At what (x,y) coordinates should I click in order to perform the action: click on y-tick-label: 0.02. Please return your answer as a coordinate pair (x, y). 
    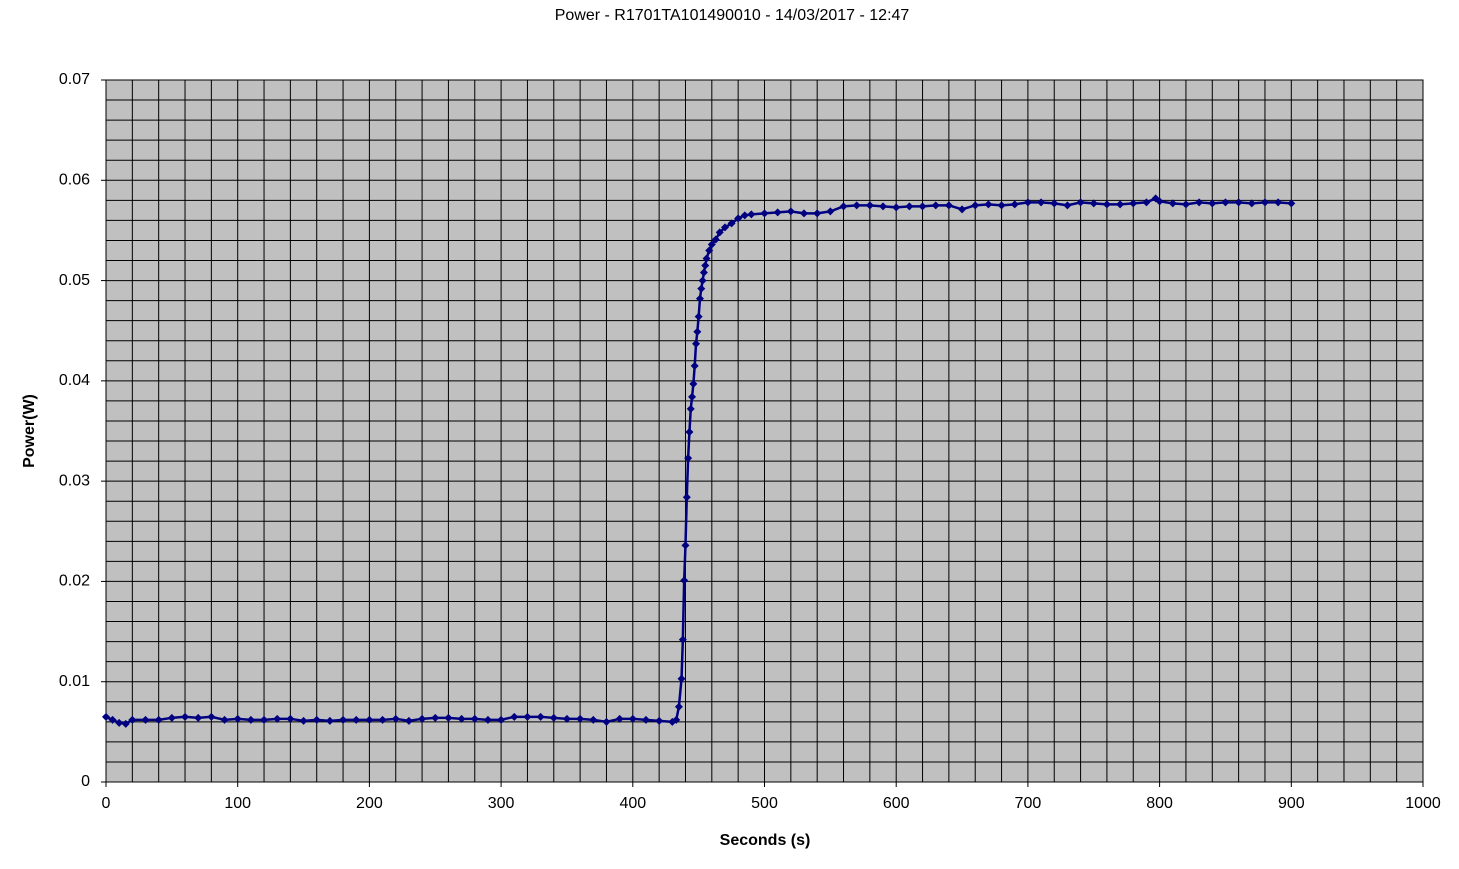
    Looking at the image, I should click on (74, 581).